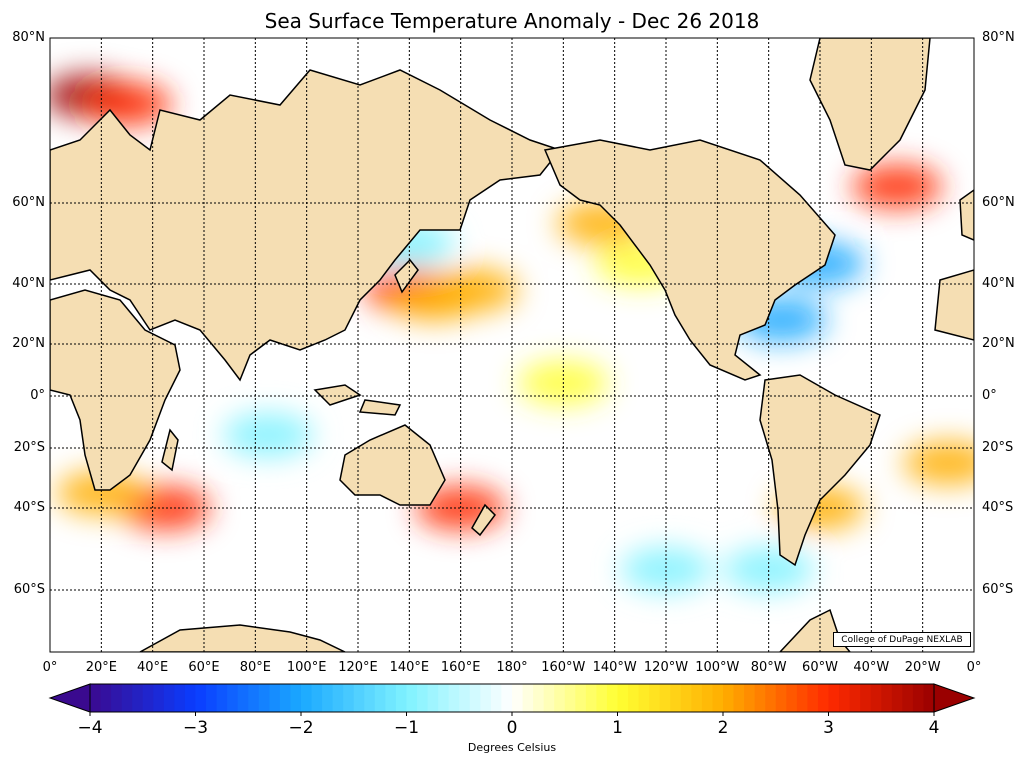 The image size is (1024, 768). Describe the element at coordinates (28, 343) in the screenshot. I see `lat-label-left: 20°N` at that location.